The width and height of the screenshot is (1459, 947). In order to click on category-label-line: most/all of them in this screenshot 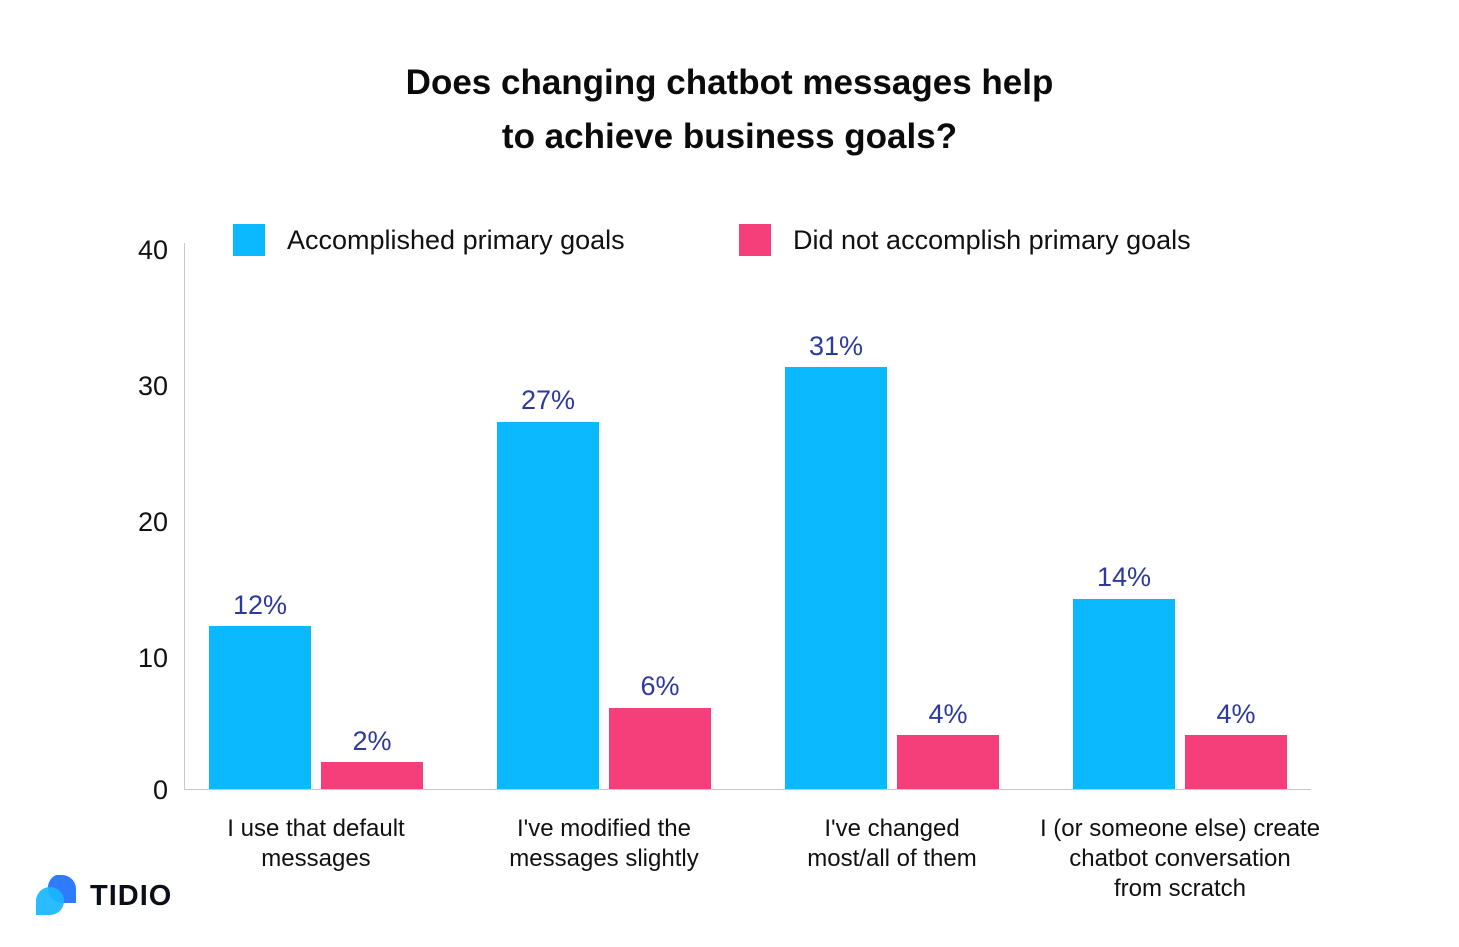, I will do `click(892, 858)`.